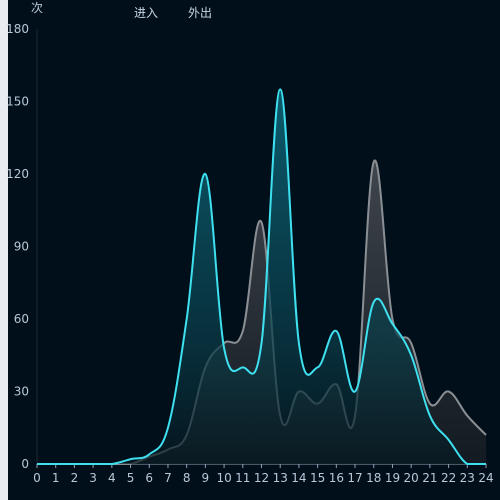 This screenshot has width=500, height=500. I want to click on x-tick-label: 19, so click(392, 478).